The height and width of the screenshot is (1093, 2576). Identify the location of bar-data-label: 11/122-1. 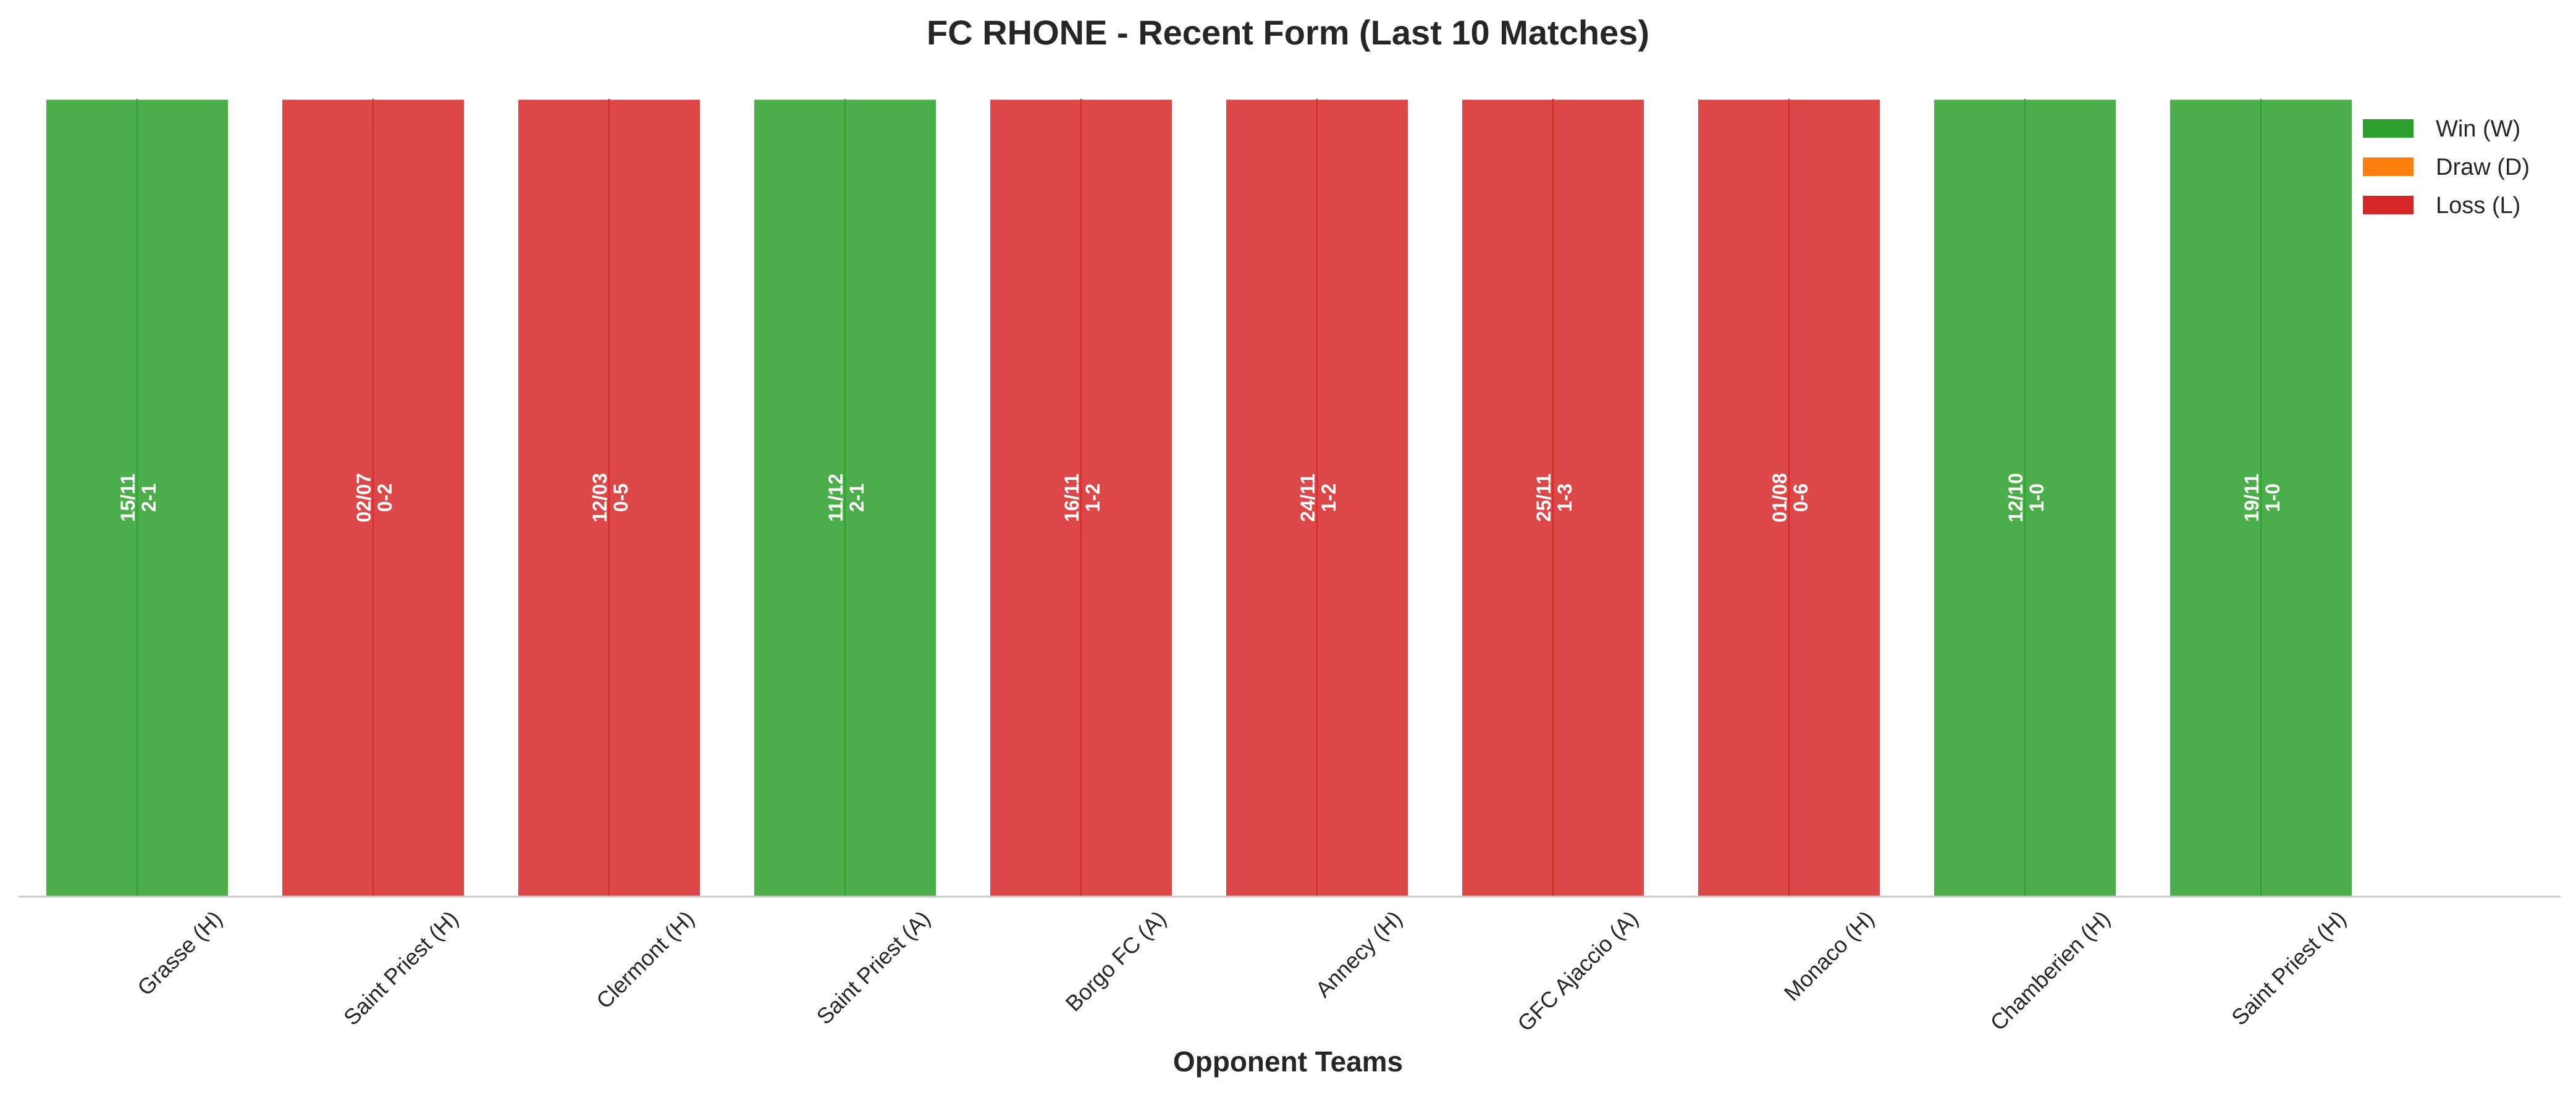
(846, 498).